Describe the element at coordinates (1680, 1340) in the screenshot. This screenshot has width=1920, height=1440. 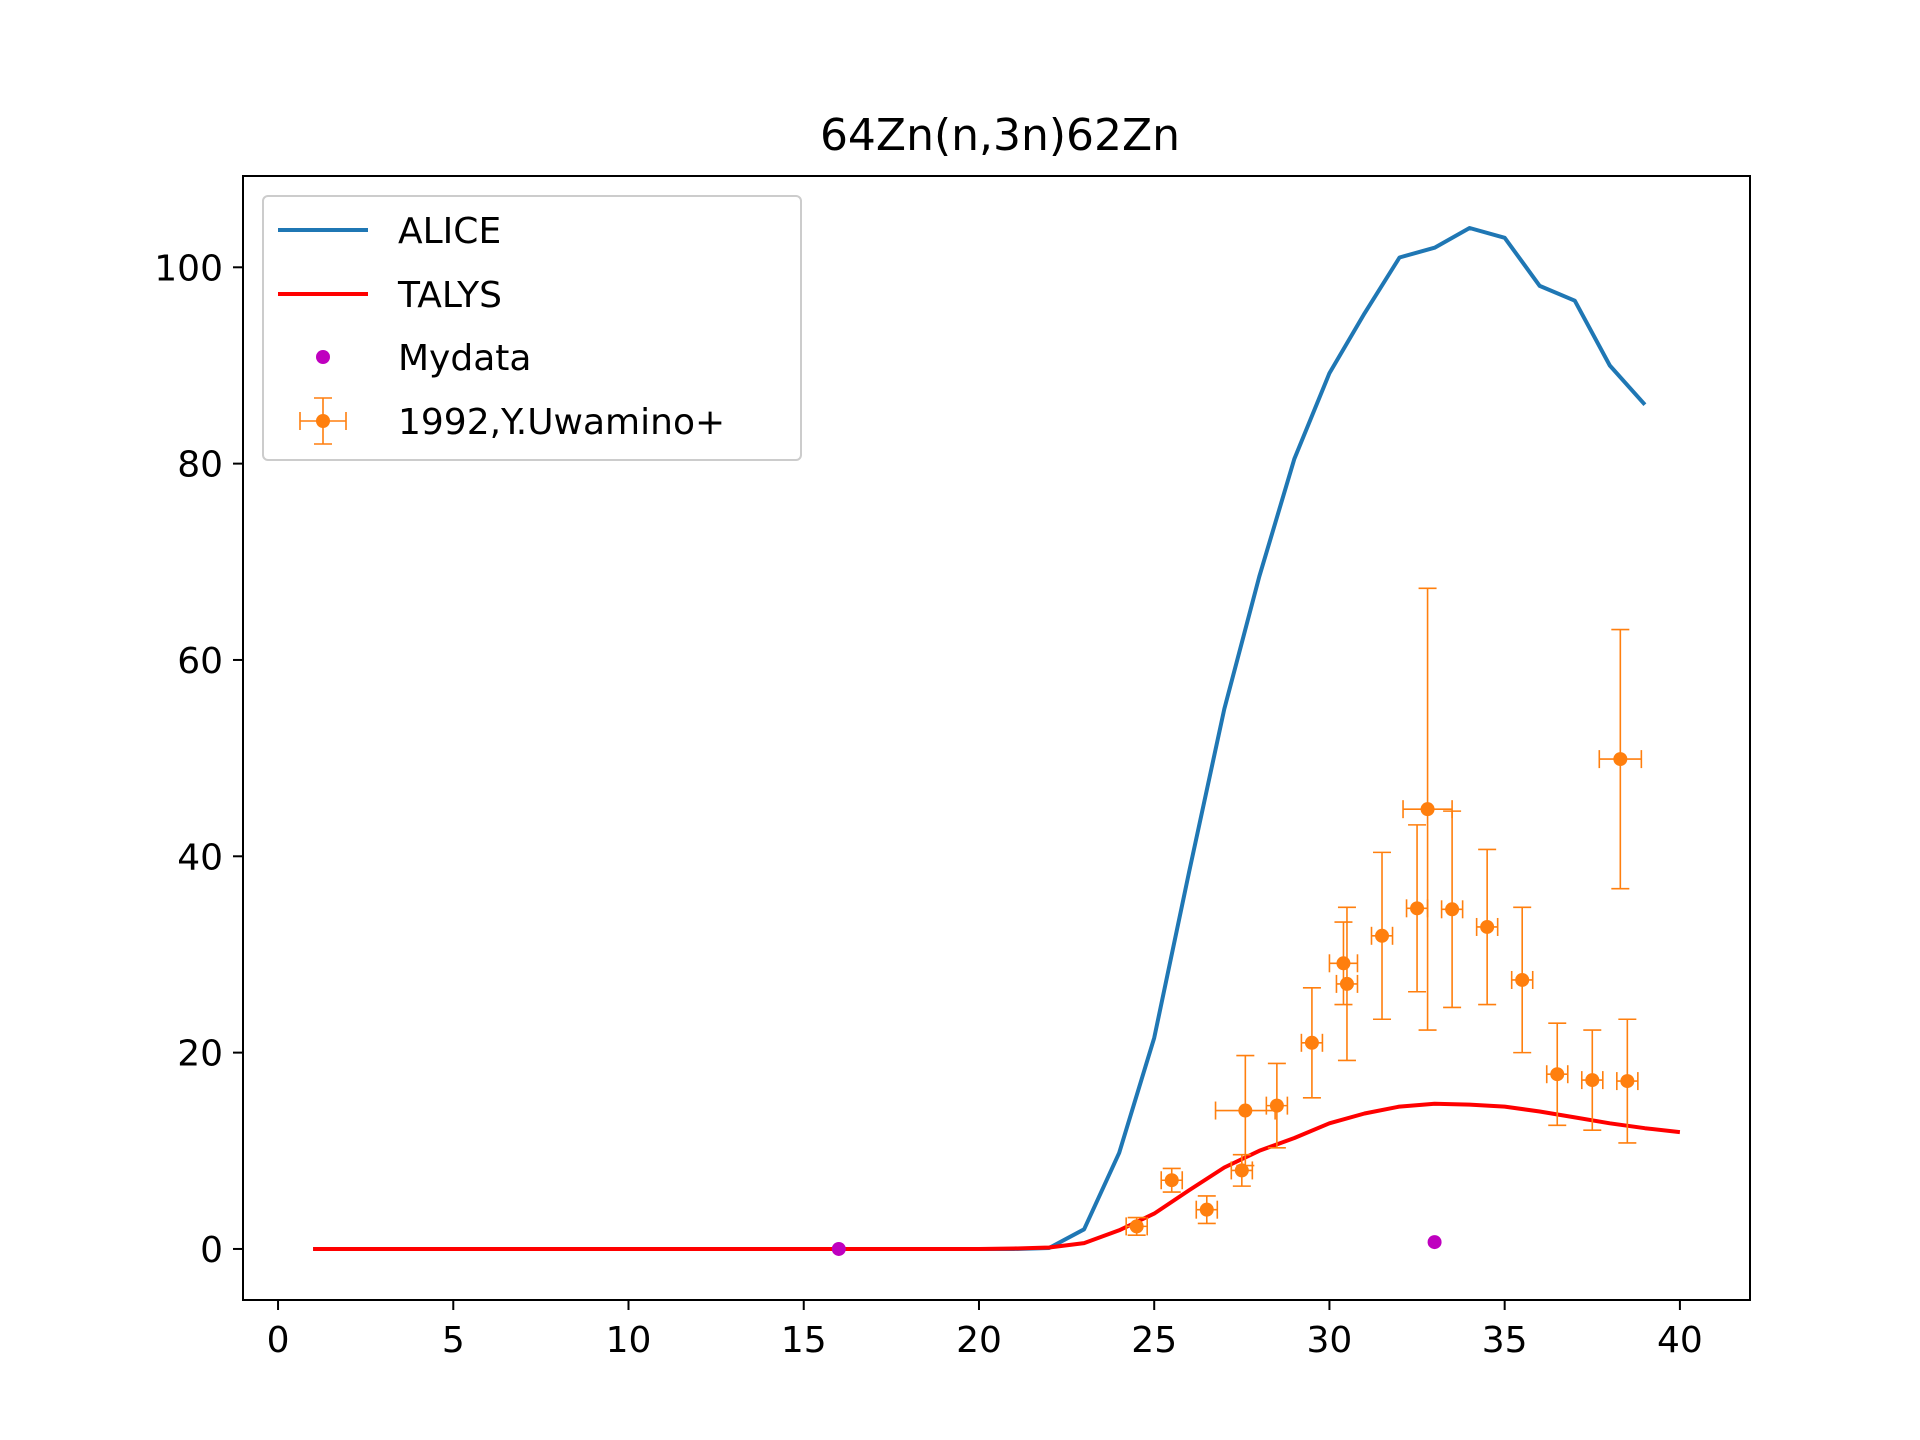
I see `x-tick-label: 40` at that location.